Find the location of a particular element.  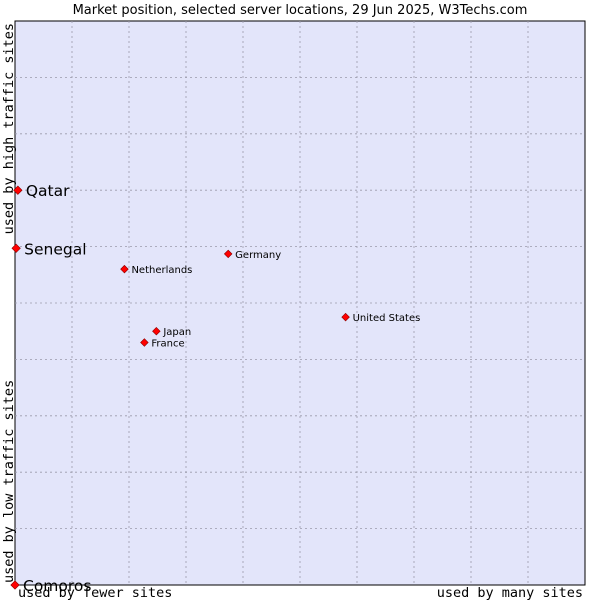

x-axis-label-many: used by many sites is located at coordinates (510, 592).